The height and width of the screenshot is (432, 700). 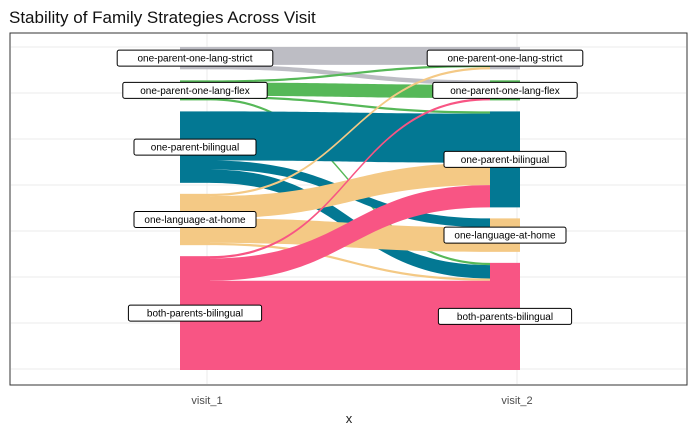 What do you see at coordinates (350, 261) in the screenshot?
I see `flow-one-language-at-home-to-both-parents-bilingual` at bounding box center [350, 261].